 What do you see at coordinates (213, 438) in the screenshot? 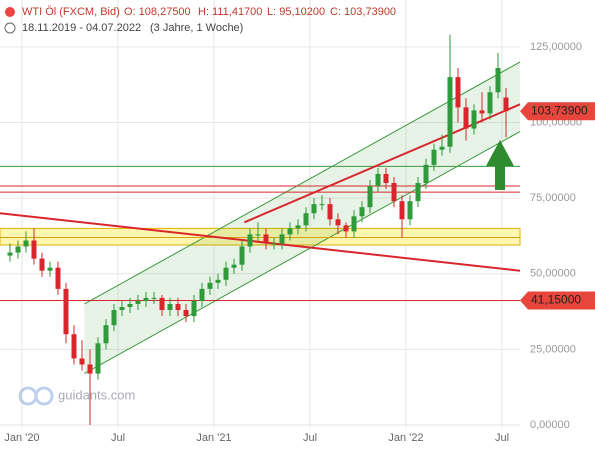
I see `x-tick-label: Jan '21` at bounding box center [213, 438].